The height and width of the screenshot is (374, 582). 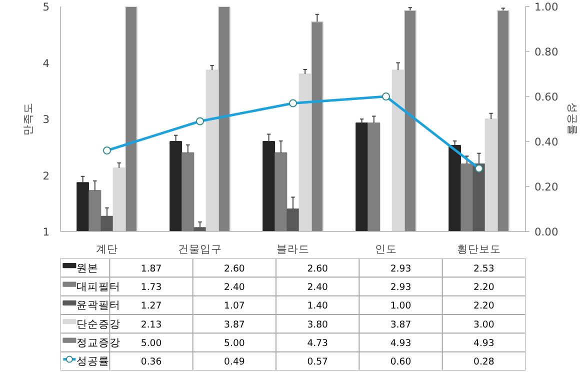 What do you see at coordinates (93, 361) in the screenshot?
I see `legend-label: 성공률` at bounding box center [93, 361].